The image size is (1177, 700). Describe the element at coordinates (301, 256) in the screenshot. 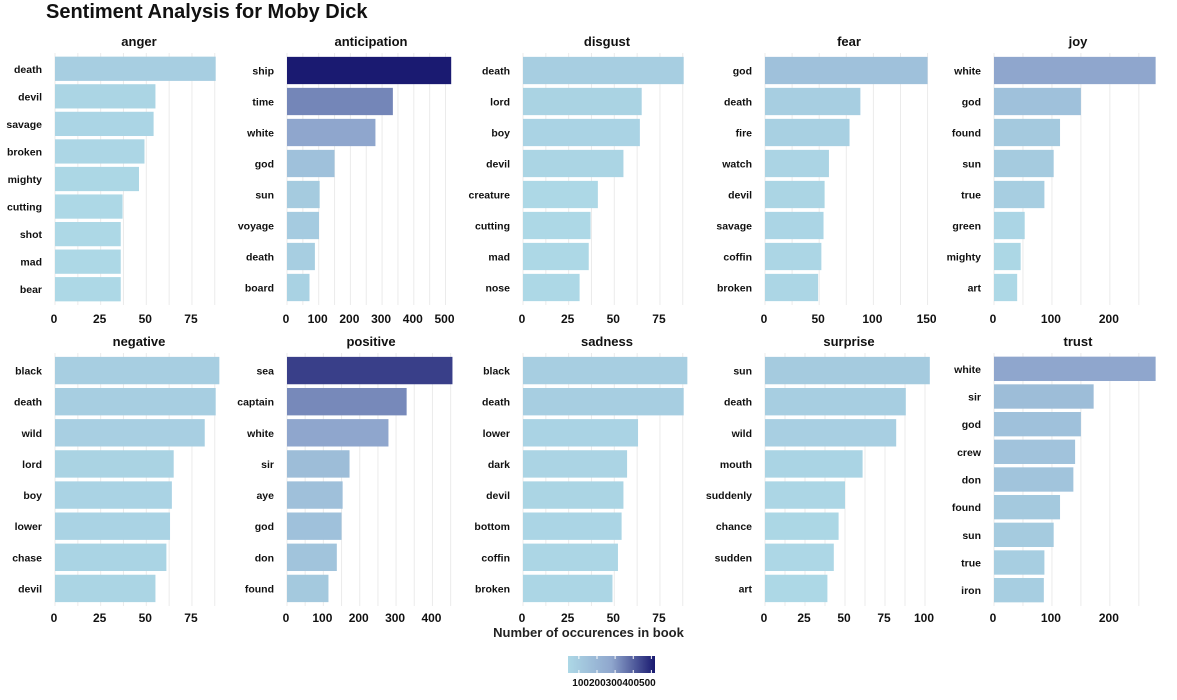

I see `bar-death` at that location.